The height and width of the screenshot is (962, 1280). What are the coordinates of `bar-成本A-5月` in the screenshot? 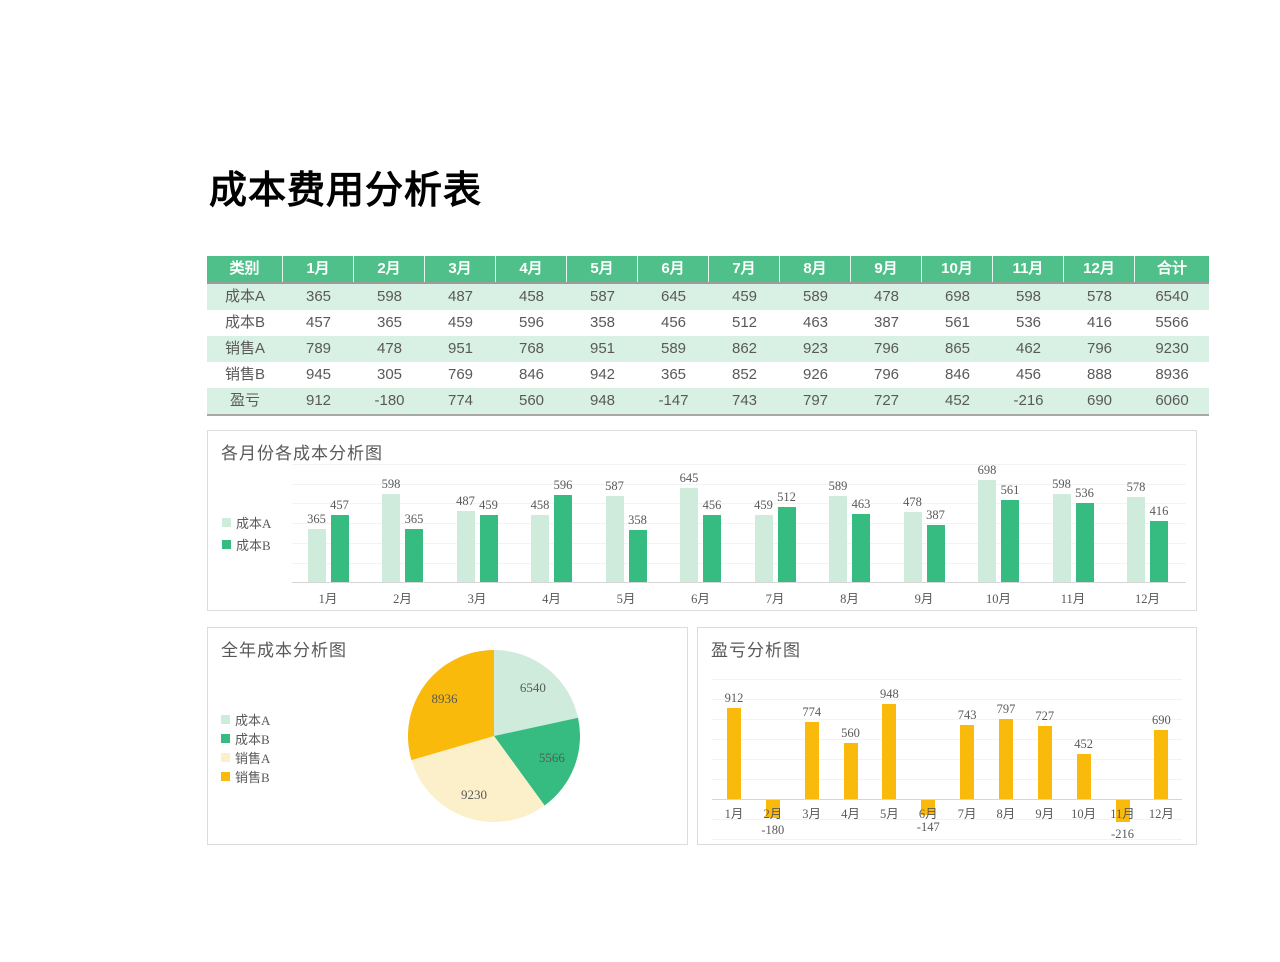 It's located at (614, 539).